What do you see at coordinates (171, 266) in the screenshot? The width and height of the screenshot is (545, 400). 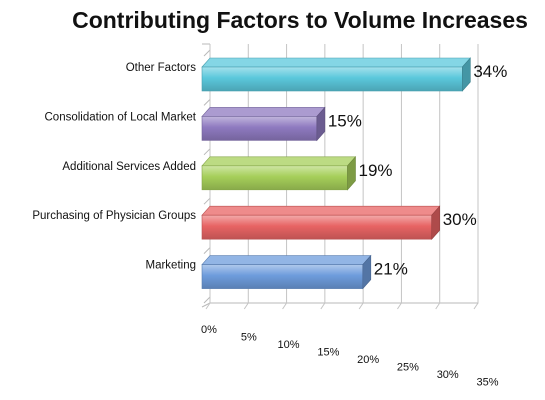 I see `category-label: Marketing` at bounding box center [171, 266].